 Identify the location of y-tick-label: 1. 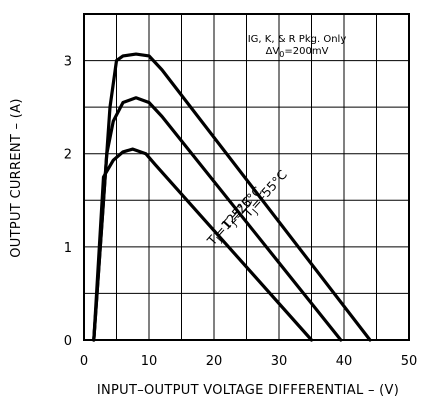
(68, 248).